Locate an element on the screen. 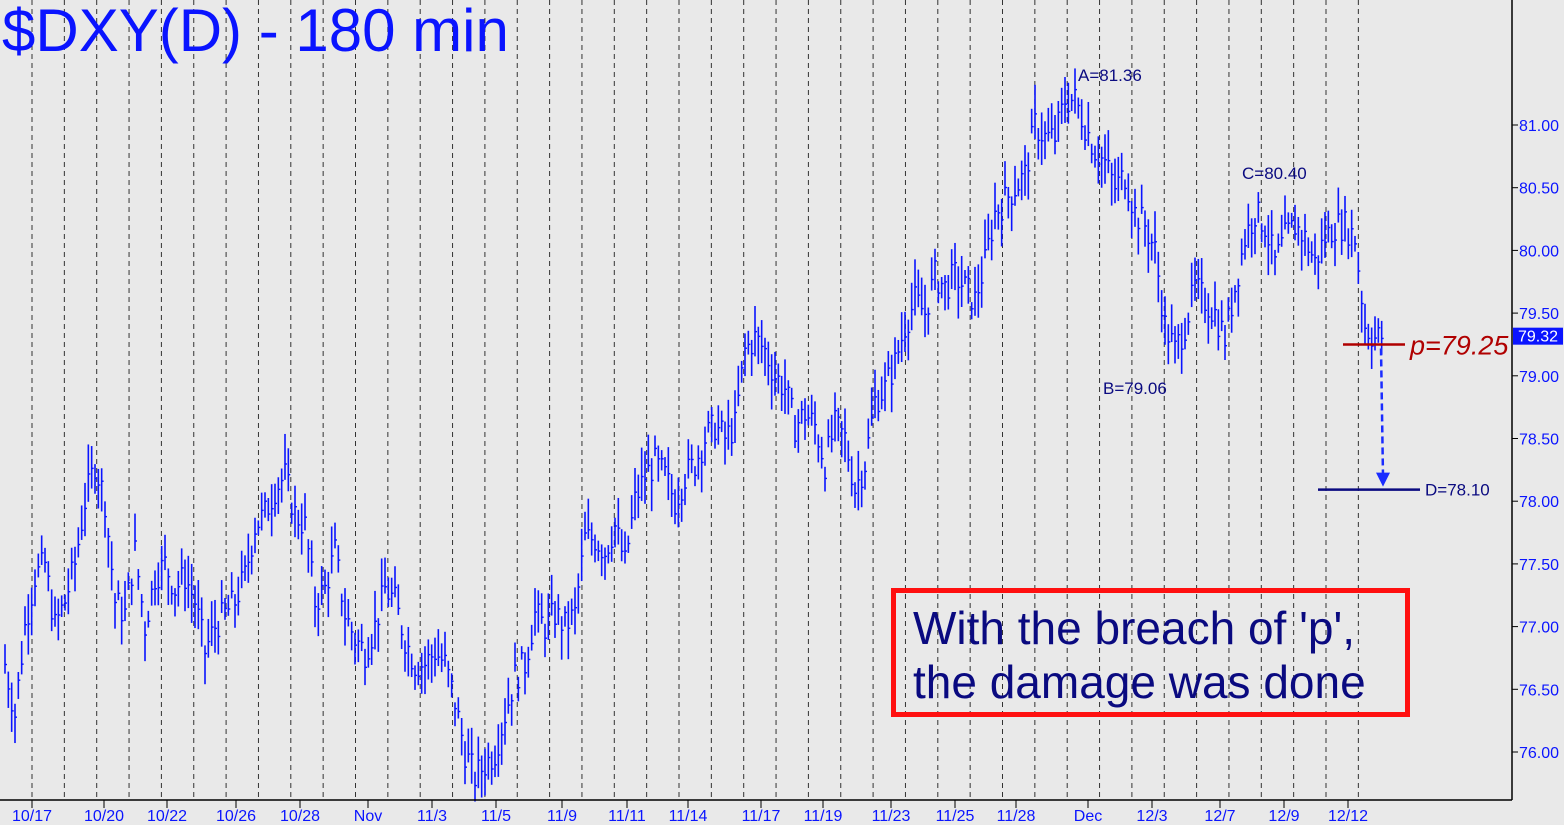  label-c: C=80.40 is located at coordinates (1274, 173).